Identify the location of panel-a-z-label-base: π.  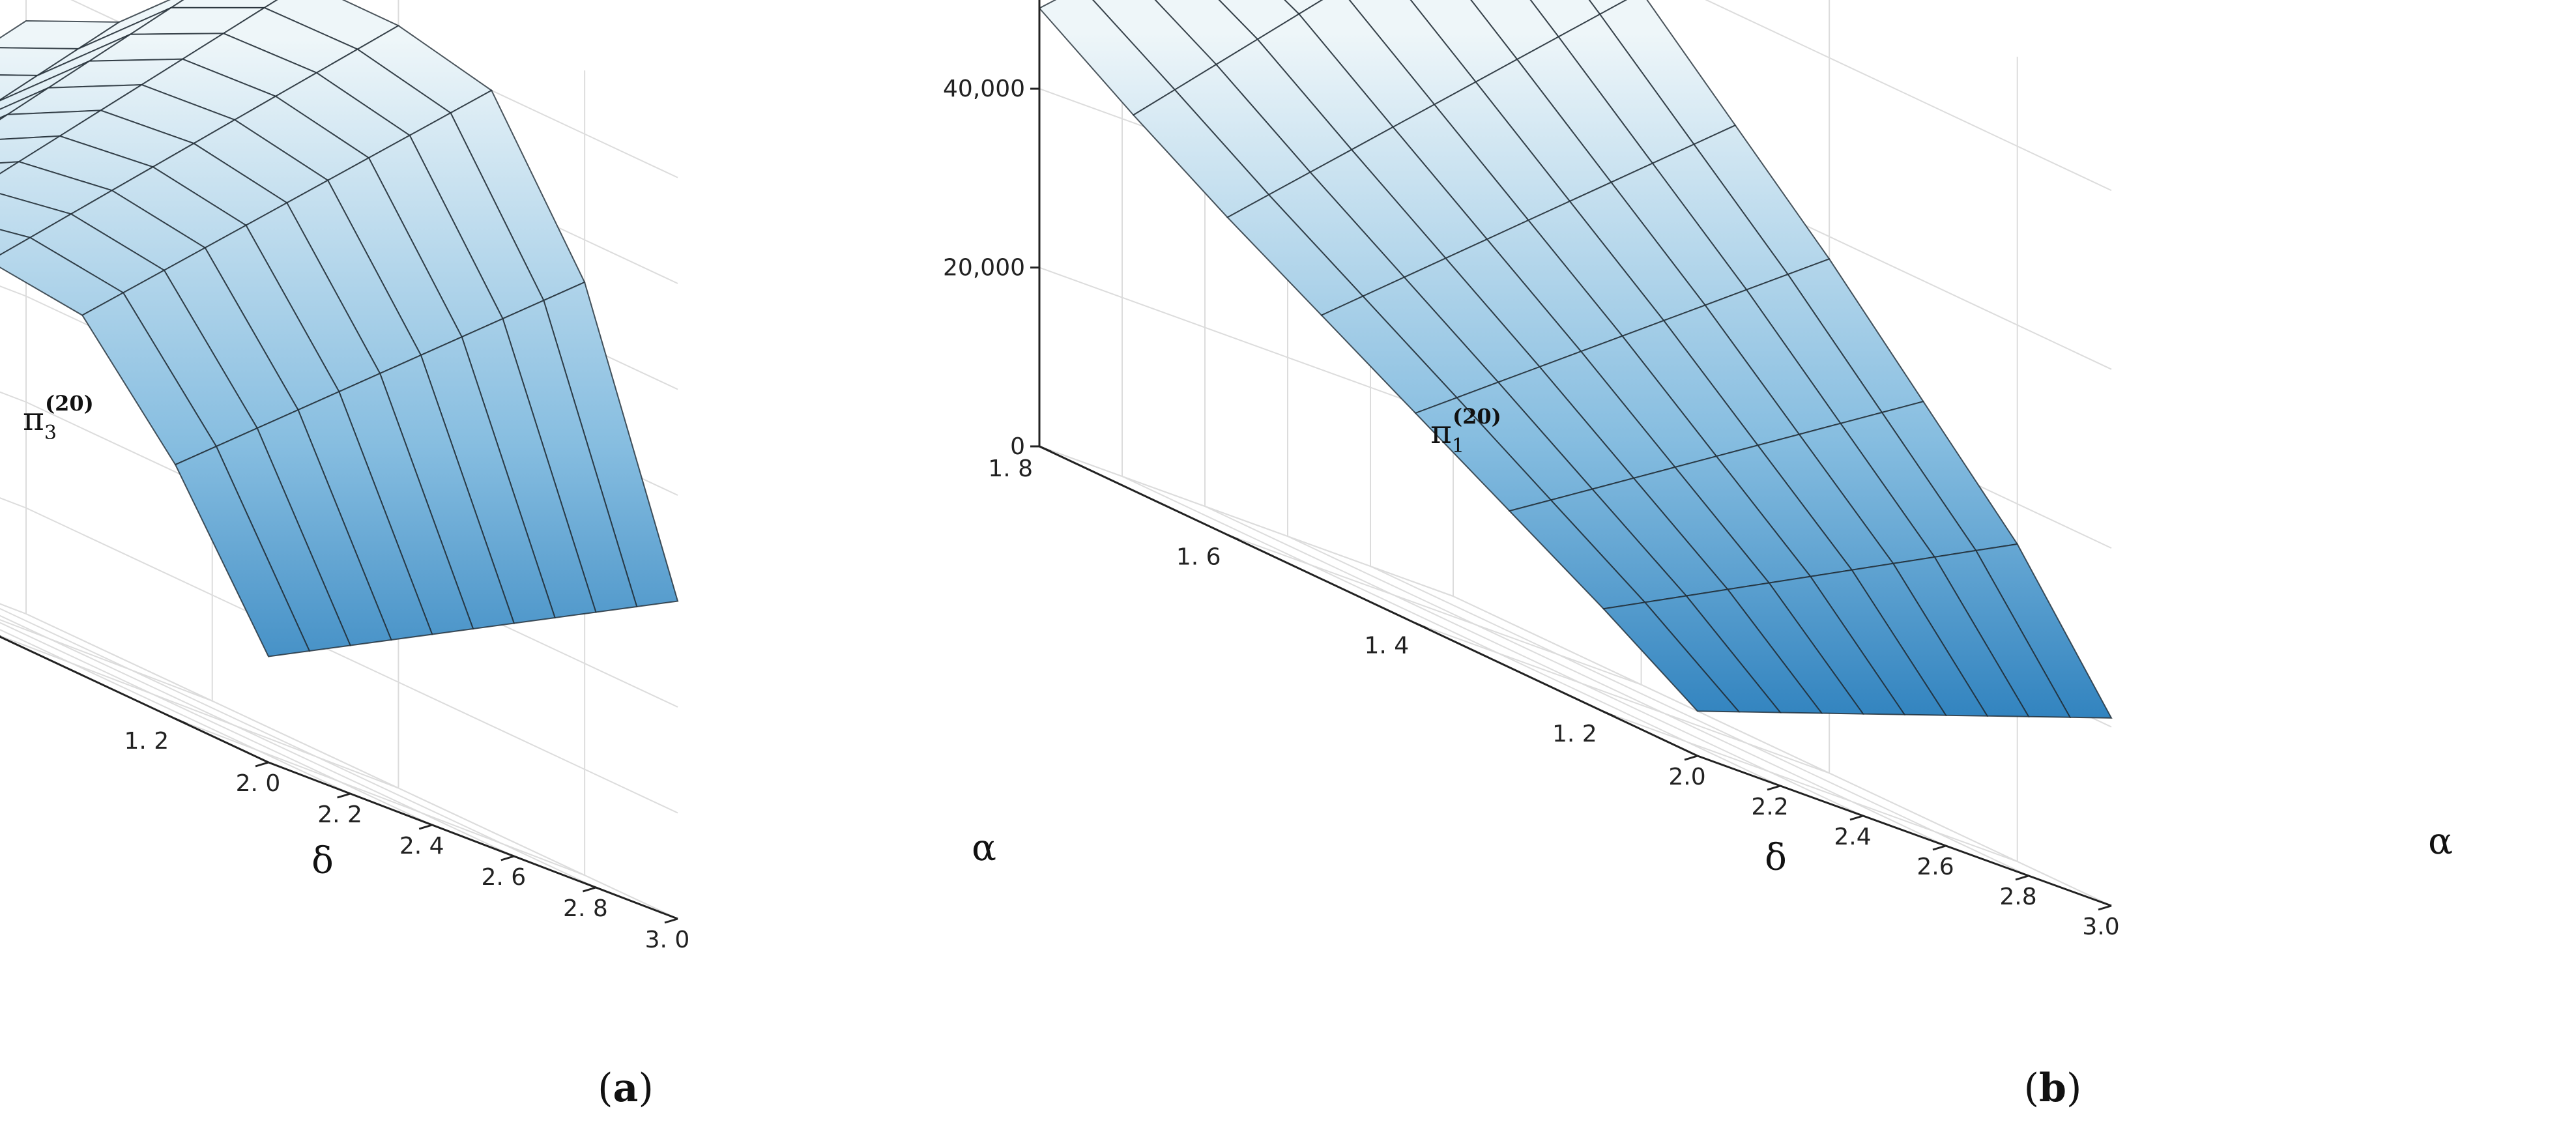
(33, 419).